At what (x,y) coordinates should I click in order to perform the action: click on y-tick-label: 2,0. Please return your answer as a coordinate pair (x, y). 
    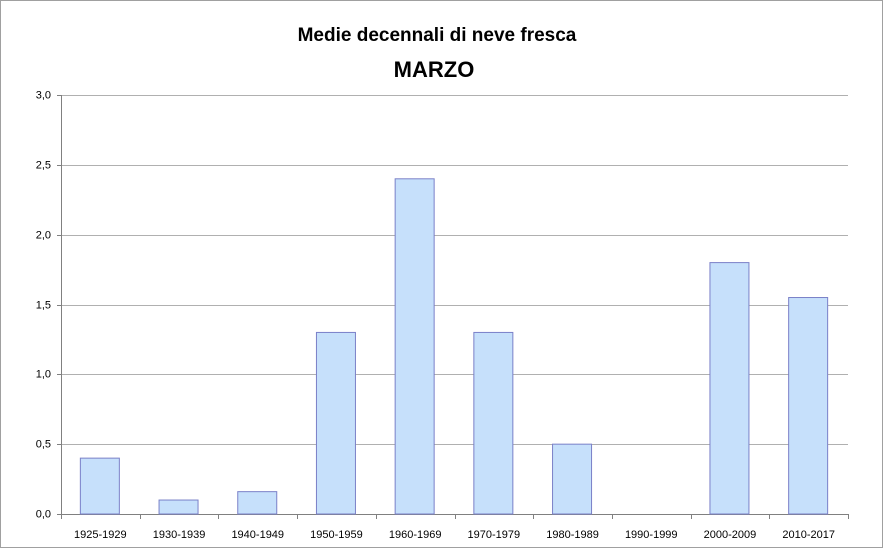
    Looking at the image, I should click on (43, 235).